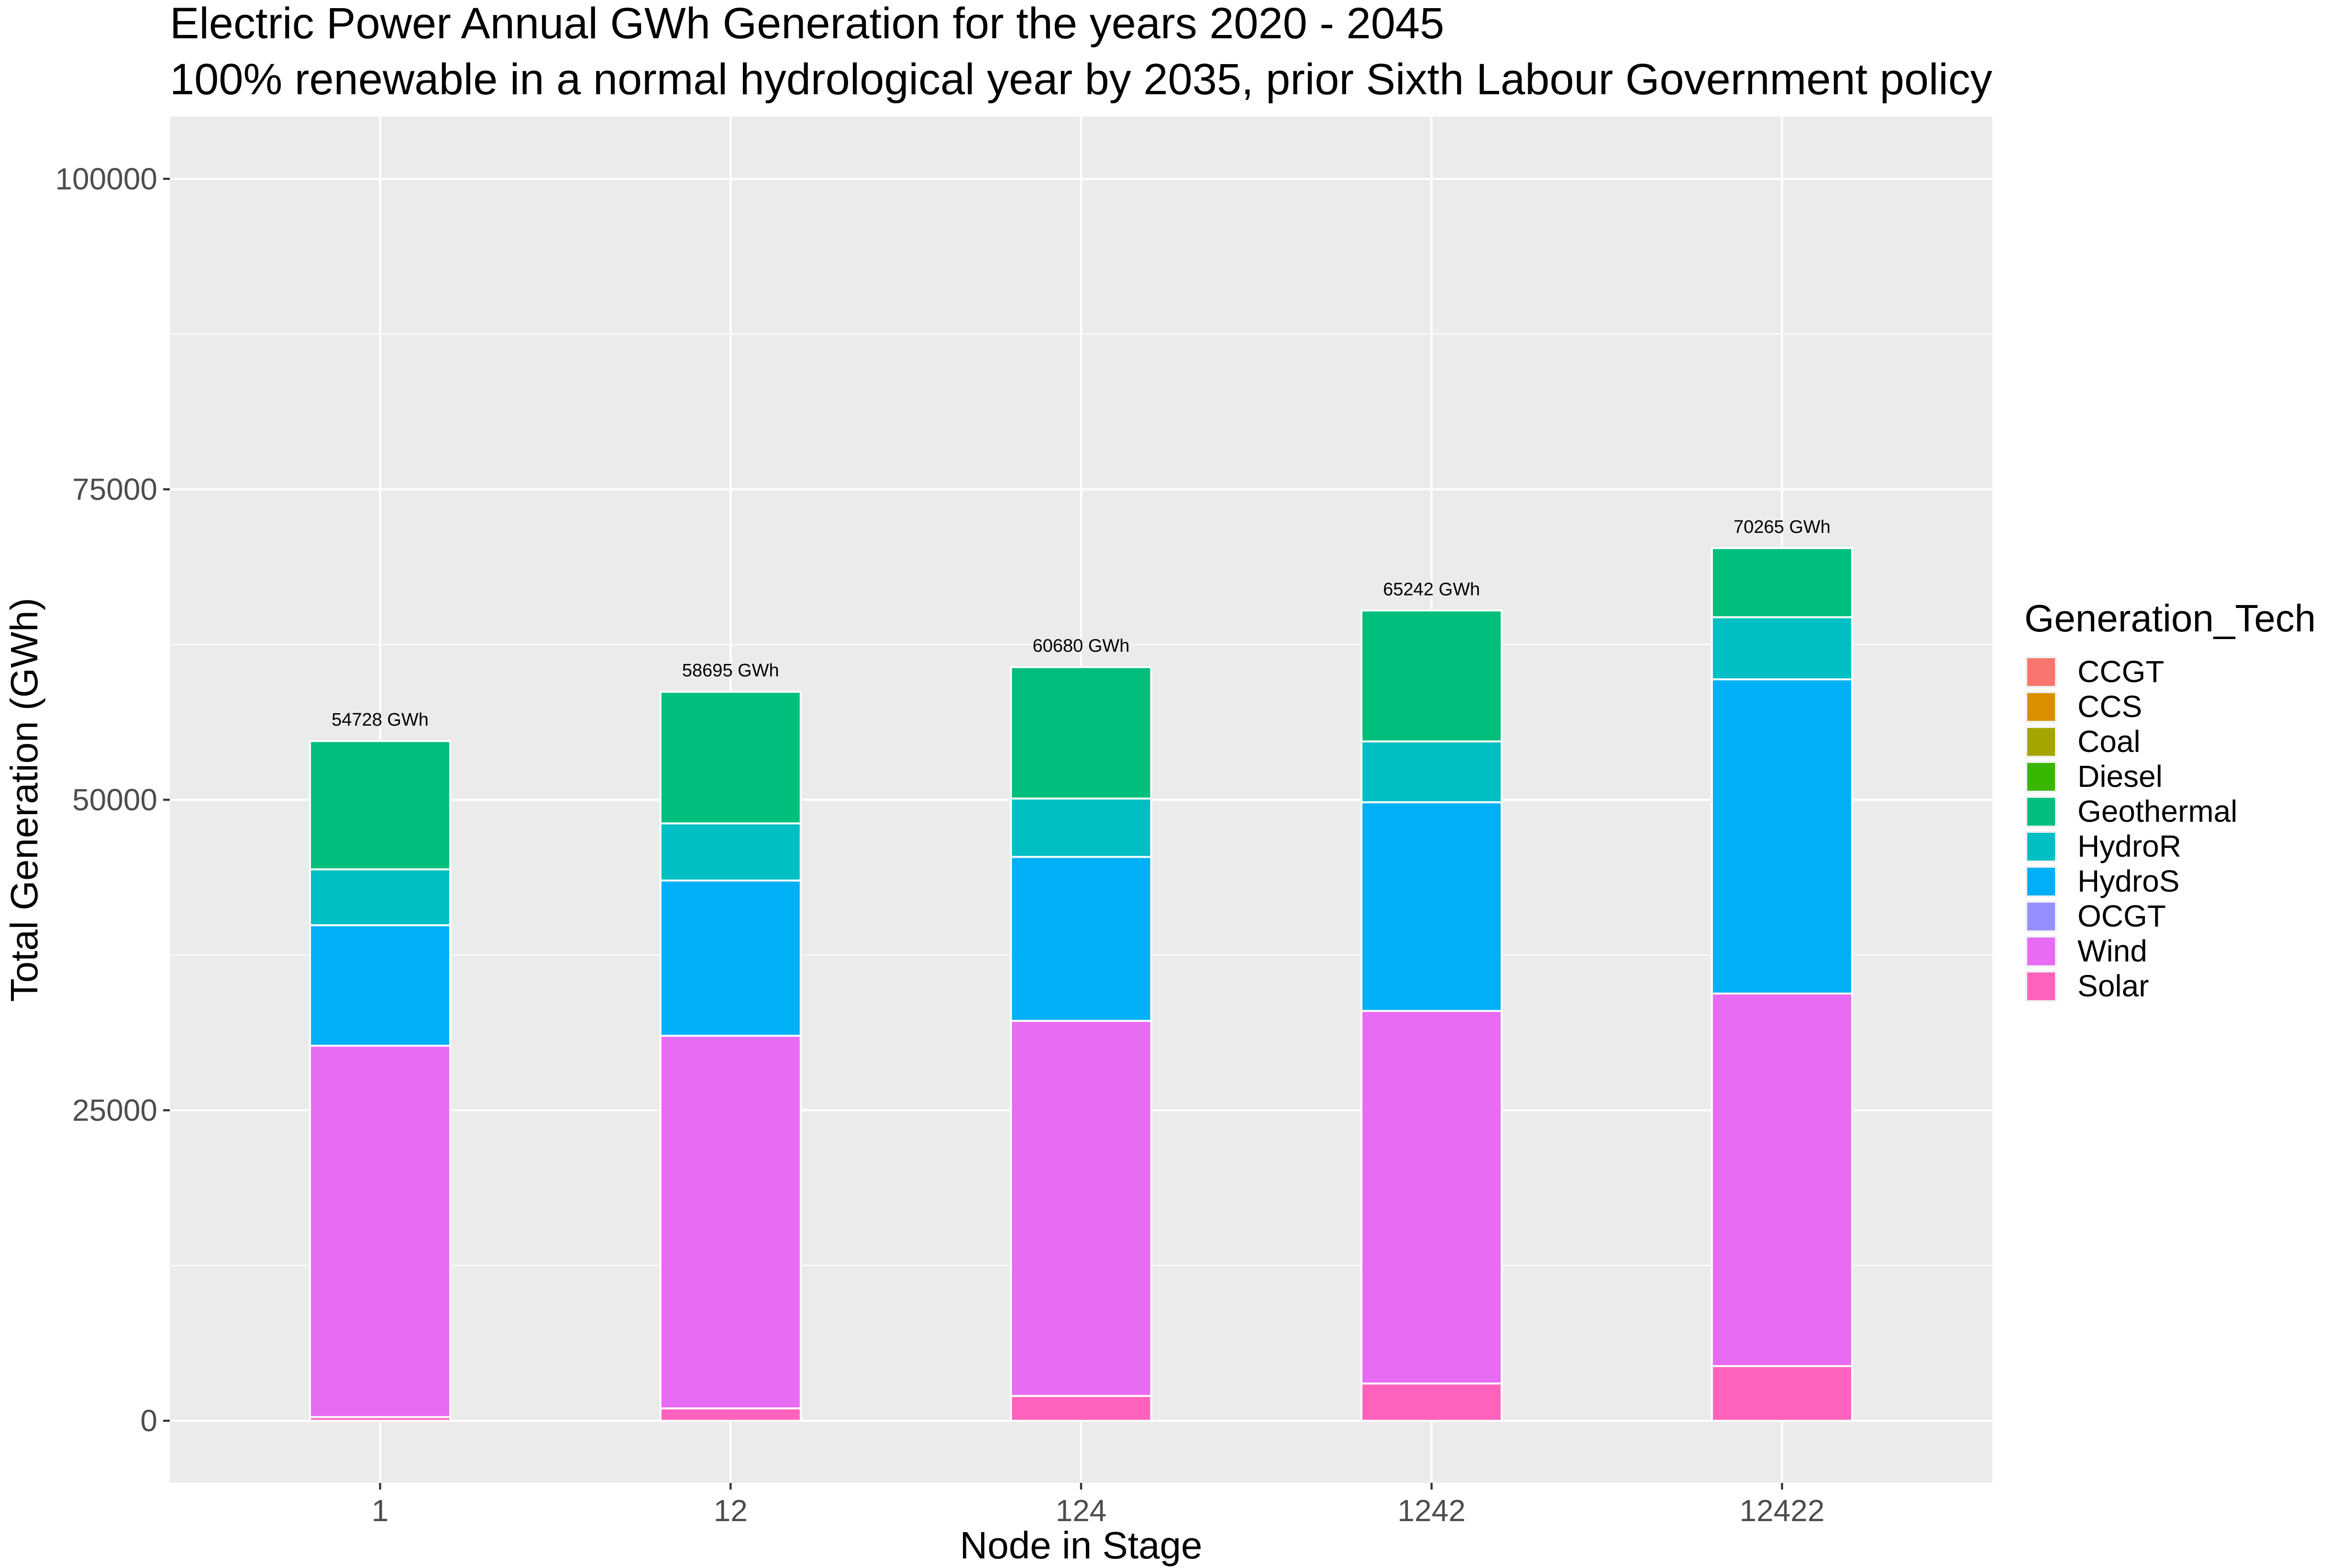 This screenshot has height=1568, width=2342. Describe the element at coordinates (106, 179) in the screenshot. I see `y-tick-label: 100000` at that location.